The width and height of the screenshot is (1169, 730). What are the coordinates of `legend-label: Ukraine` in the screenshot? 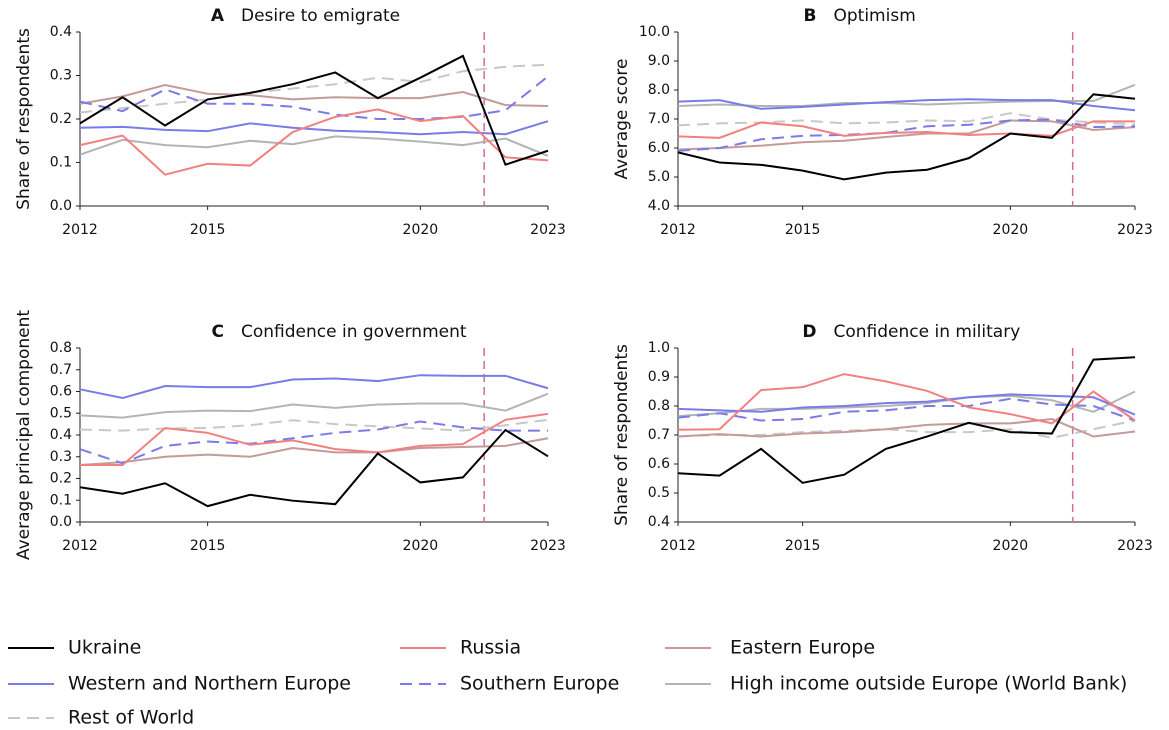 It's located at (104, 648).